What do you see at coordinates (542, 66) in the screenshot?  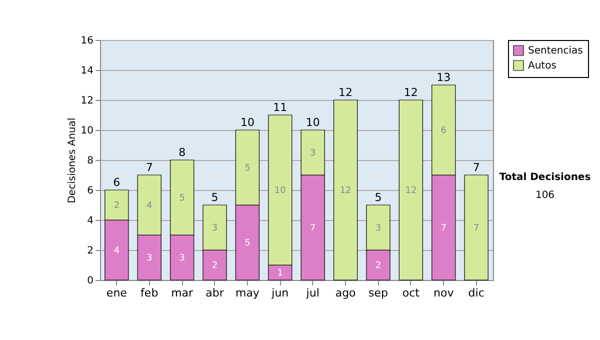 I see `legend-label: Autos` at bounding box center [542, 66].